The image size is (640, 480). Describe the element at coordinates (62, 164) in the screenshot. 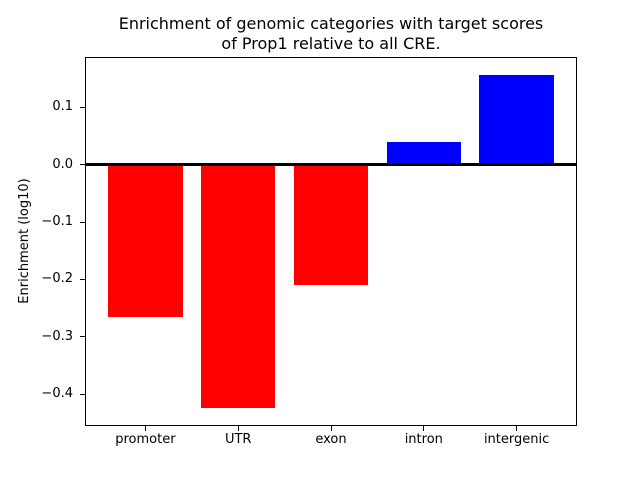

I see `y-tick-label: 0.0` at that location.